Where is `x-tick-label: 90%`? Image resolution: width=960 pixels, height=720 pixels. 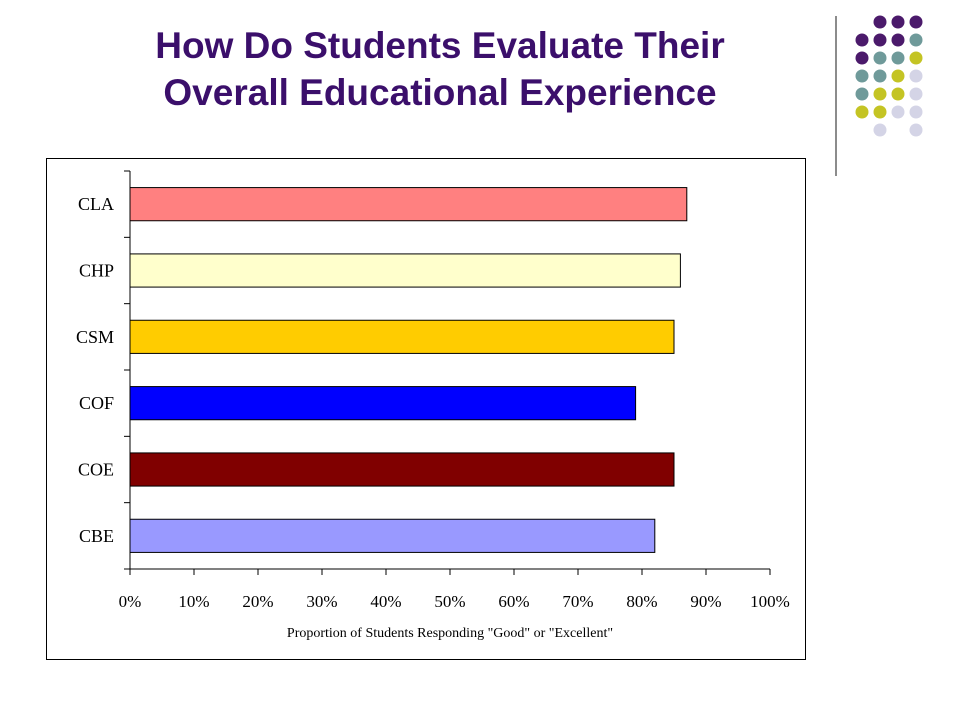 x-tick-label: 90% is located at coordinates (705, 601).